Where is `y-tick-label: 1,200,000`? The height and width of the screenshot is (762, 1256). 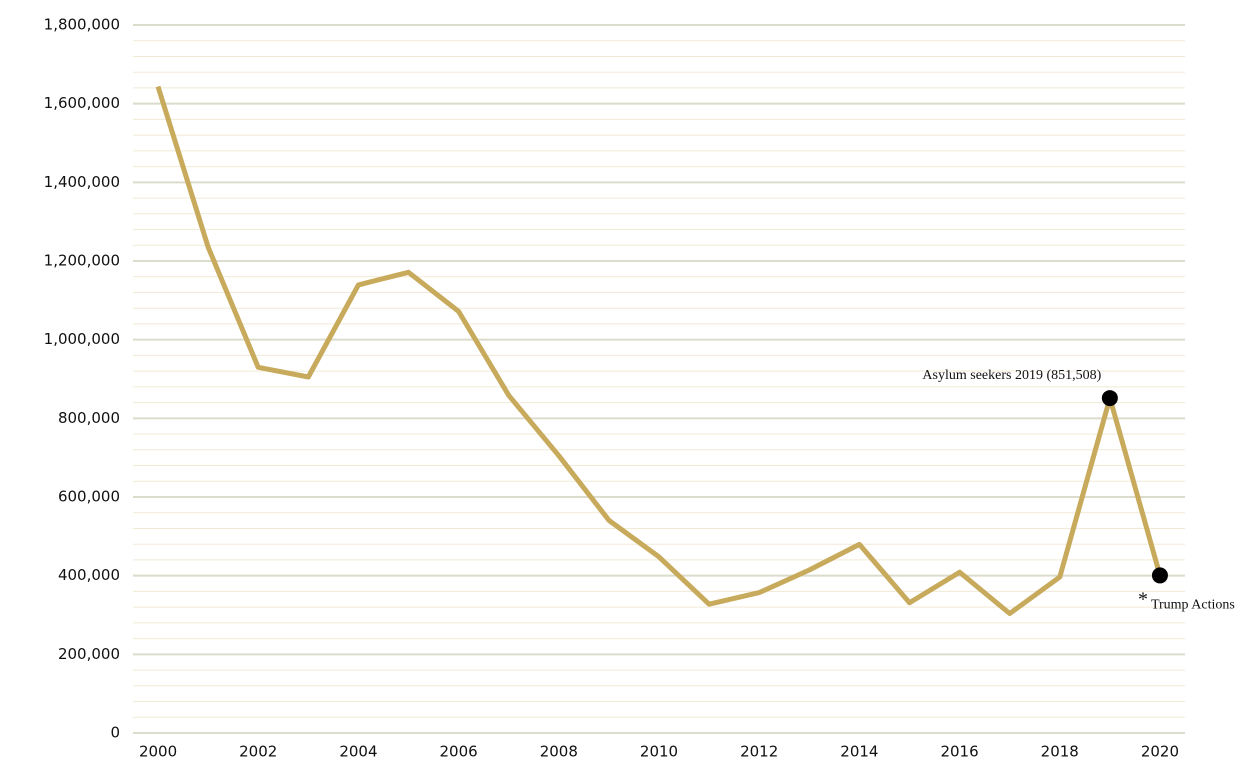
y-tick-label: 1,200,000 is located at coordinates (82, 261).